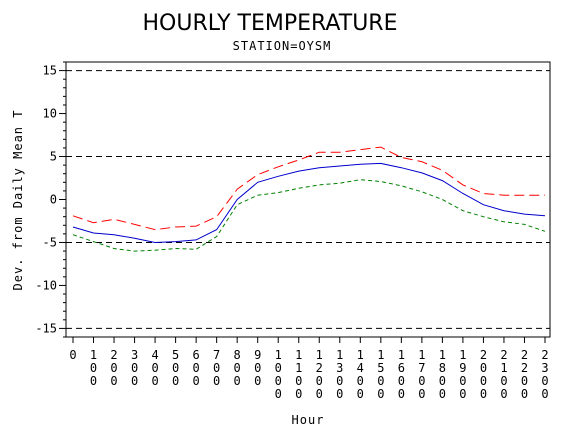  What do you see at coordinates (282, 46) in the screenshot?
I see `chart-subtitle: STATION=OYSM` at bounding box center [282, 46].